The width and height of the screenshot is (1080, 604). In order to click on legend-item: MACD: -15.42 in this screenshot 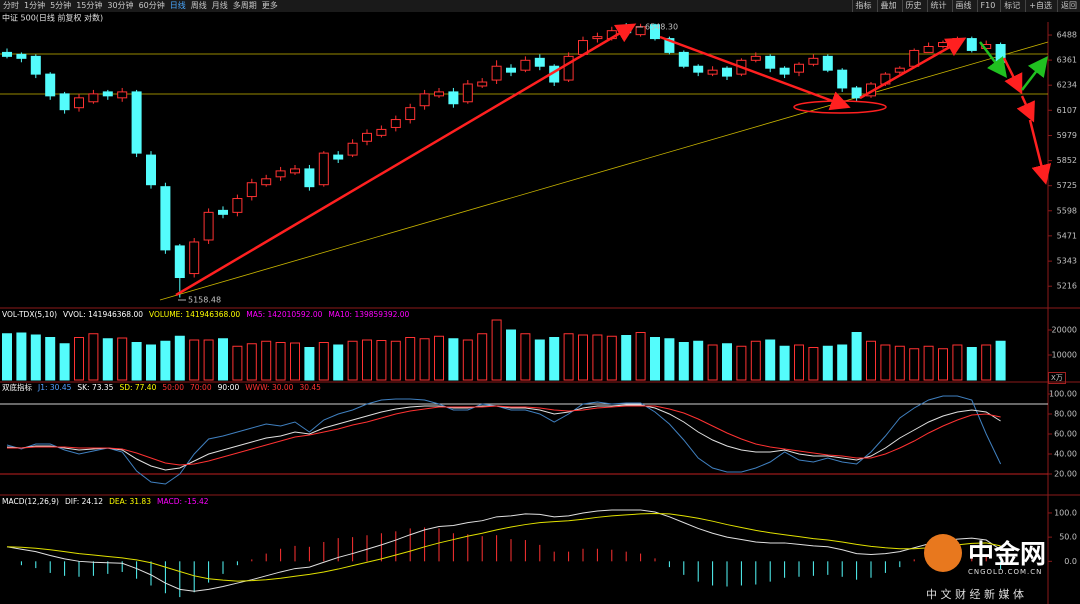, I will do `click(182, 501)`.